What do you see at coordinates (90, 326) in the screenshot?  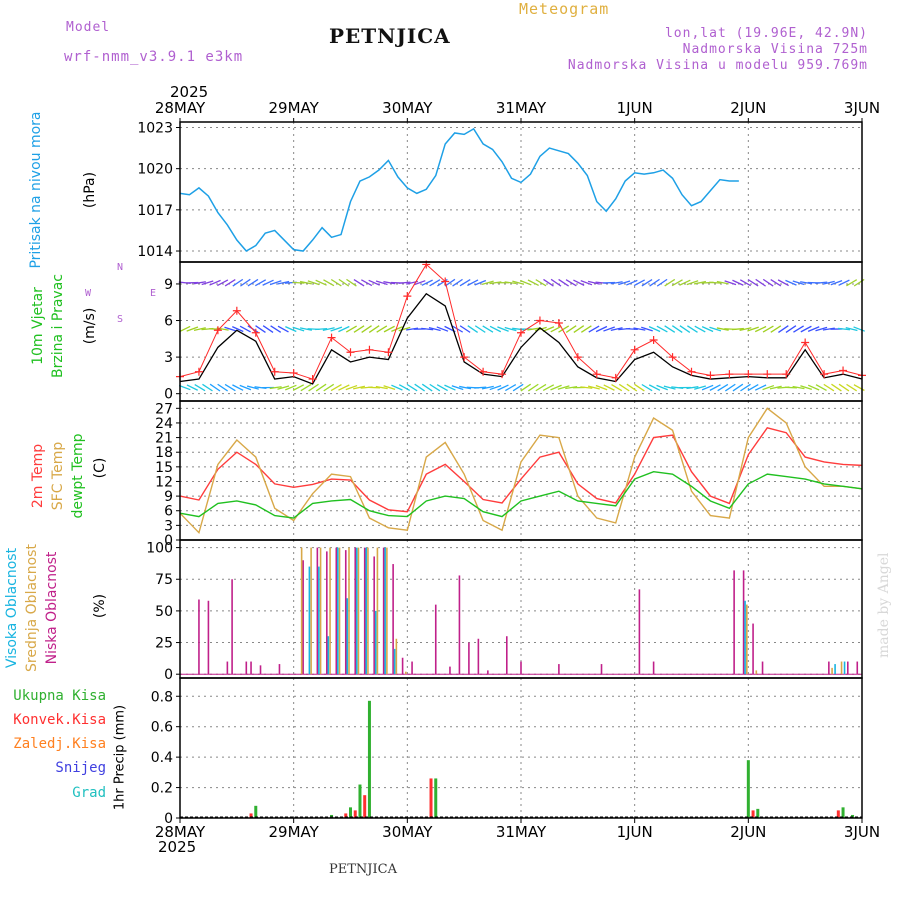 I see `wind-unit: (m/s)` at bounding box center [90, 326].